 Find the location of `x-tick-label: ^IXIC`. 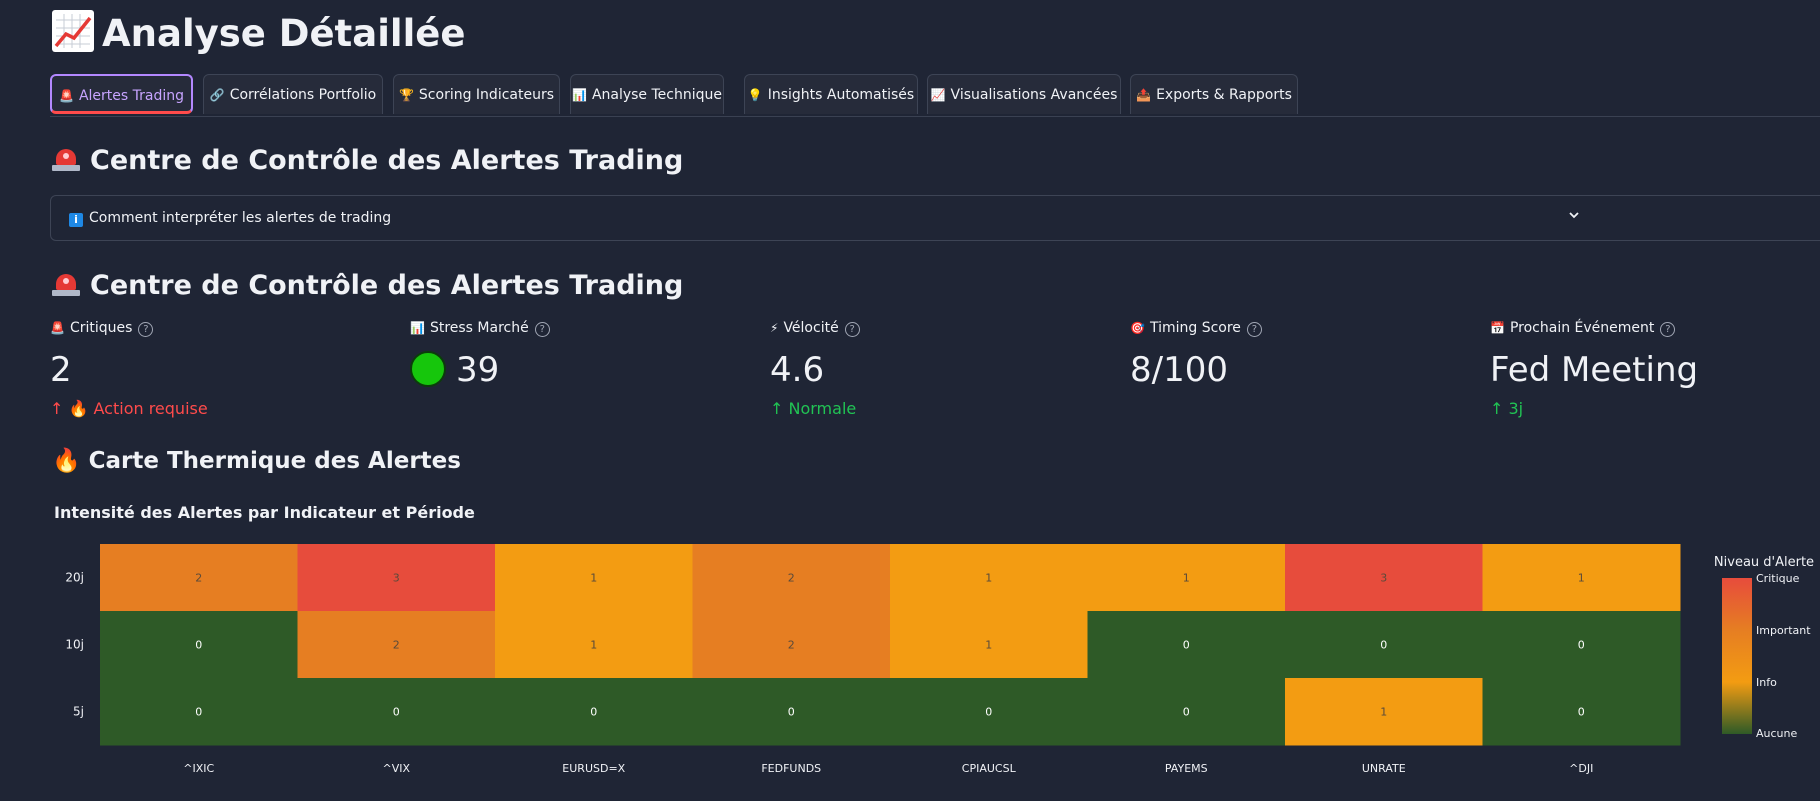

x-tick-label: ^IXIC is located at coordinates (198, 768).